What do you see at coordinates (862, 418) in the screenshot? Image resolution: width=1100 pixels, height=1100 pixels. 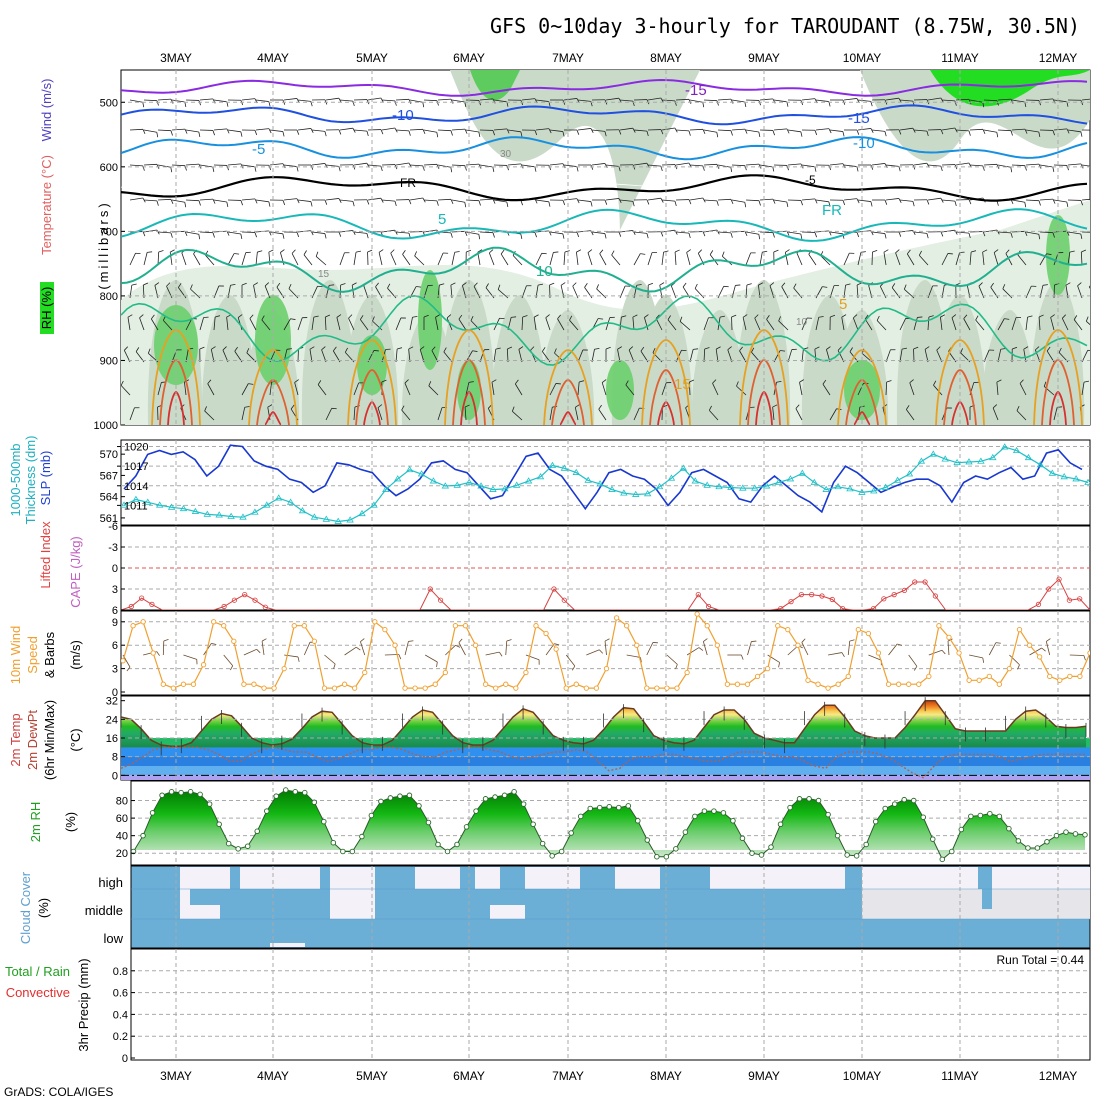 I see `isotherm-dome` at bounding box center [862, 418].